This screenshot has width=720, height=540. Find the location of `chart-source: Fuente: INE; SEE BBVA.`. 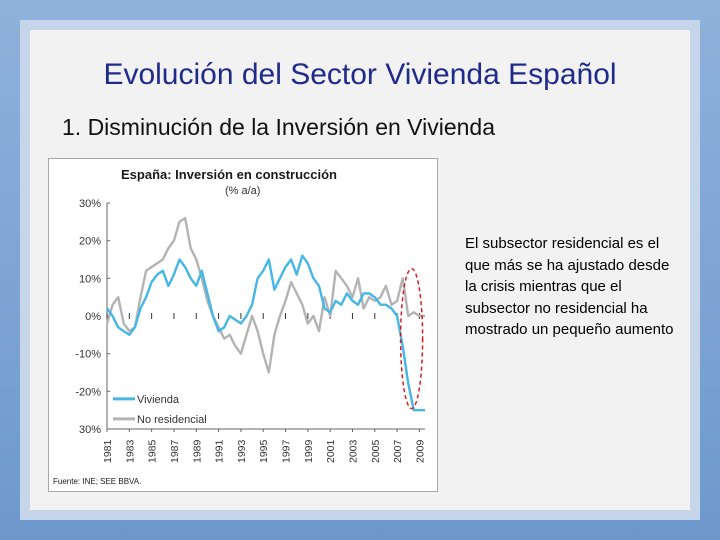

chart-source: Fuente: INE; SEE BBVA. is located at coordinates (97, 481).